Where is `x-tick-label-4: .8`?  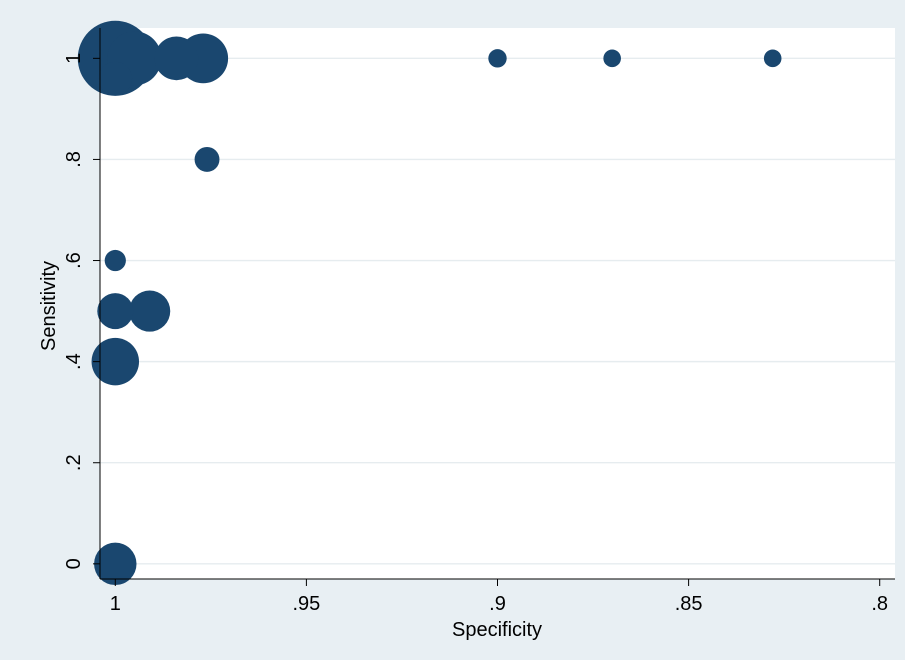 x-tick-label-4: .8 is located at coordinates (879, 604).